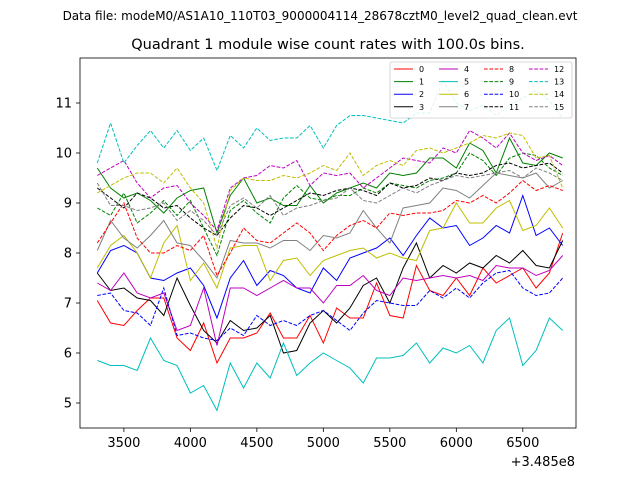 The width and height of the screenshot is (640, 480). What do you see at coordinates (421, 107) in the screenshot?
I see `legend-label-3: 3` at bounding box center [421, 107].